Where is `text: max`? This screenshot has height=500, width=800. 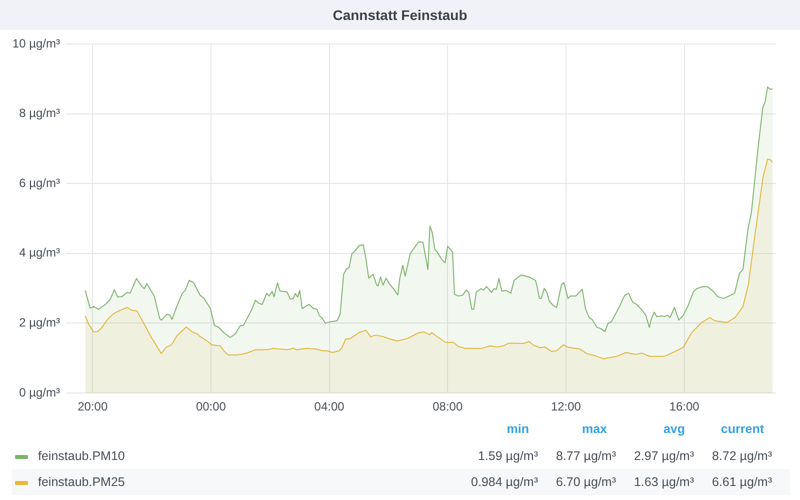 text: max is located at coordinates (594, 429).